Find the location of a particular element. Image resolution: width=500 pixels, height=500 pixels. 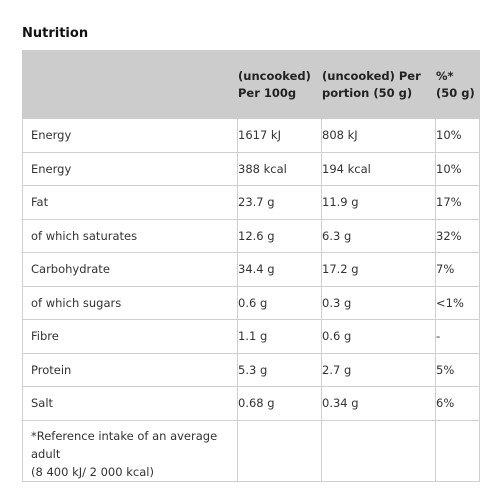

footnote-line: *Reference intake of an average adult is located at coordinates (124, 444).